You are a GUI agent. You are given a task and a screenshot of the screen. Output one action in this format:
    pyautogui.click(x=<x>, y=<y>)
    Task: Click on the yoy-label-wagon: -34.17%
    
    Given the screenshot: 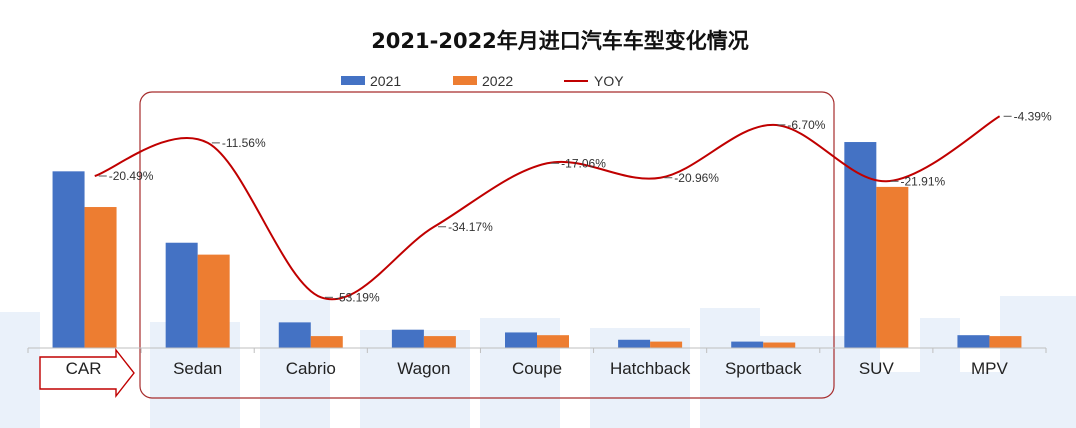 What is the action you would take?
    pyautogui.click(x=470, y=227)
    